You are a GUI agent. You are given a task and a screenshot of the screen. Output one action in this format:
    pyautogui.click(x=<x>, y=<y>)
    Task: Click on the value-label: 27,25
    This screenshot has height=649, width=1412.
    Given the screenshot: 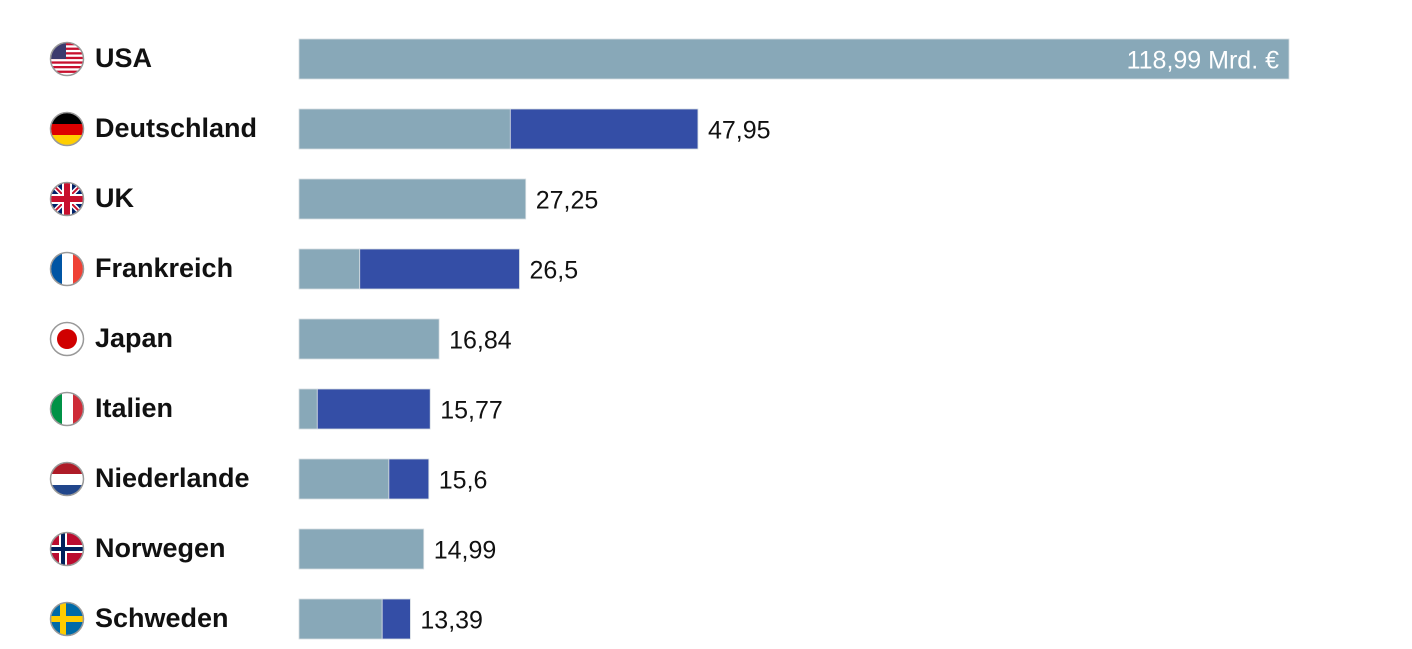 What is the action you would take?
    pyautogui.click(x=567, y=201)
    